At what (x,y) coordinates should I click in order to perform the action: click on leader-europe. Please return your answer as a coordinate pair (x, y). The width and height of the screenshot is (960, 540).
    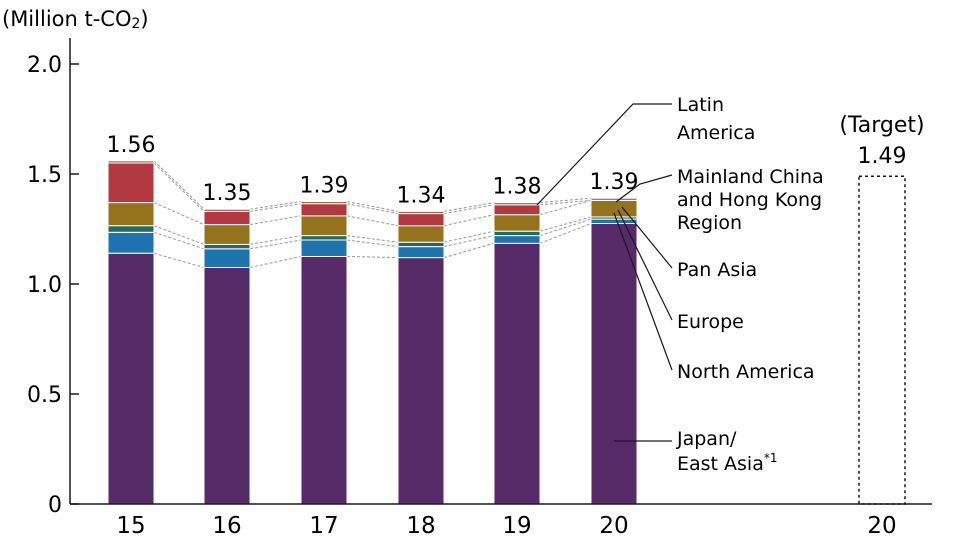
    Looking at the image, I should click on (645, 265).